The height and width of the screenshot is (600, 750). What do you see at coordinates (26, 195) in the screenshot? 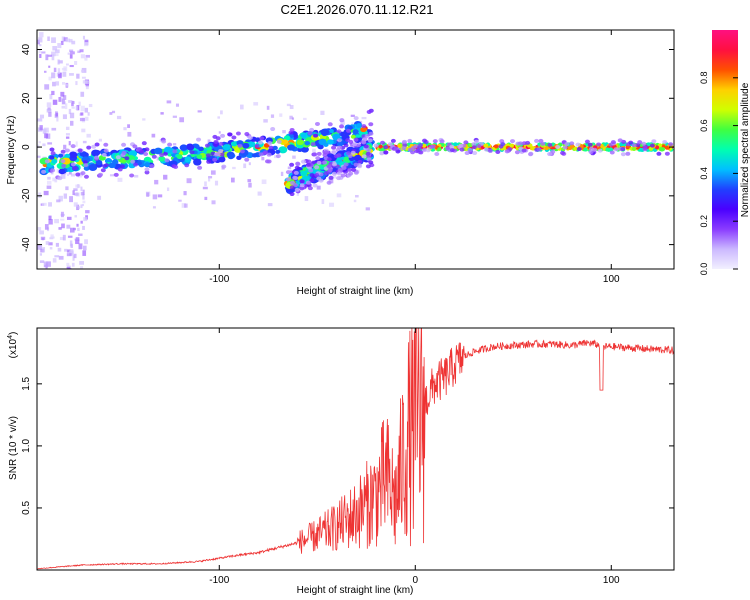
I see `y-tick-label: -20` at bounding box center [26, 195].